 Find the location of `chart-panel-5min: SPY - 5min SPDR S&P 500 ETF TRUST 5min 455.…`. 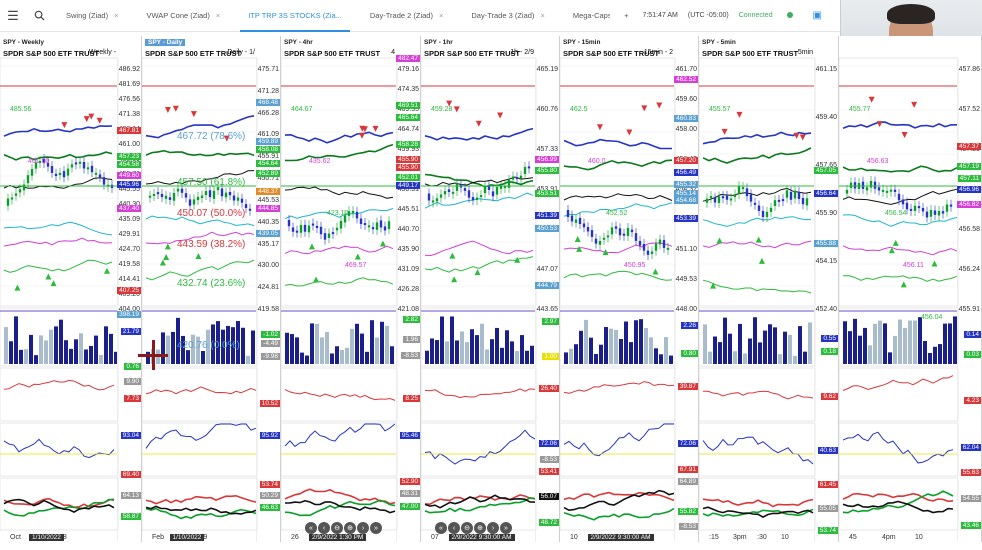

chart-panel-5min: SPY - 5min SPDR S&P 500 ETF TRUST 5min 455.… is located at coordinates (769, 289).